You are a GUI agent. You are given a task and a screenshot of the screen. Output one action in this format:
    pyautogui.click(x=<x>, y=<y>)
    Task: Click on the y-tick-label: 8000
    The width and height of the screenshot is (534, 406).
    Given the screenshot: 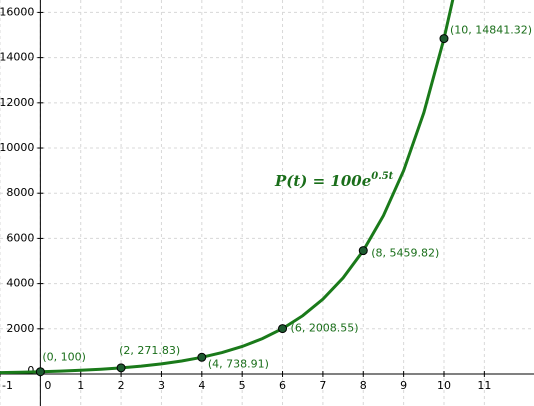 What is the action you would take?
    pyautogui.click(x=20, y=192)
    